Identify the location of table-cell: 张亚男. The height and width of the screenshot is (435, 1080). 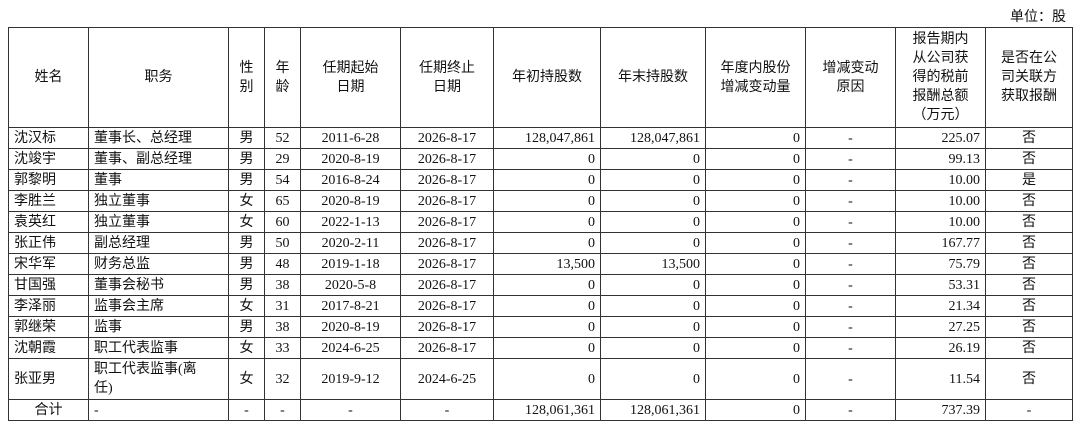
(48, 379).